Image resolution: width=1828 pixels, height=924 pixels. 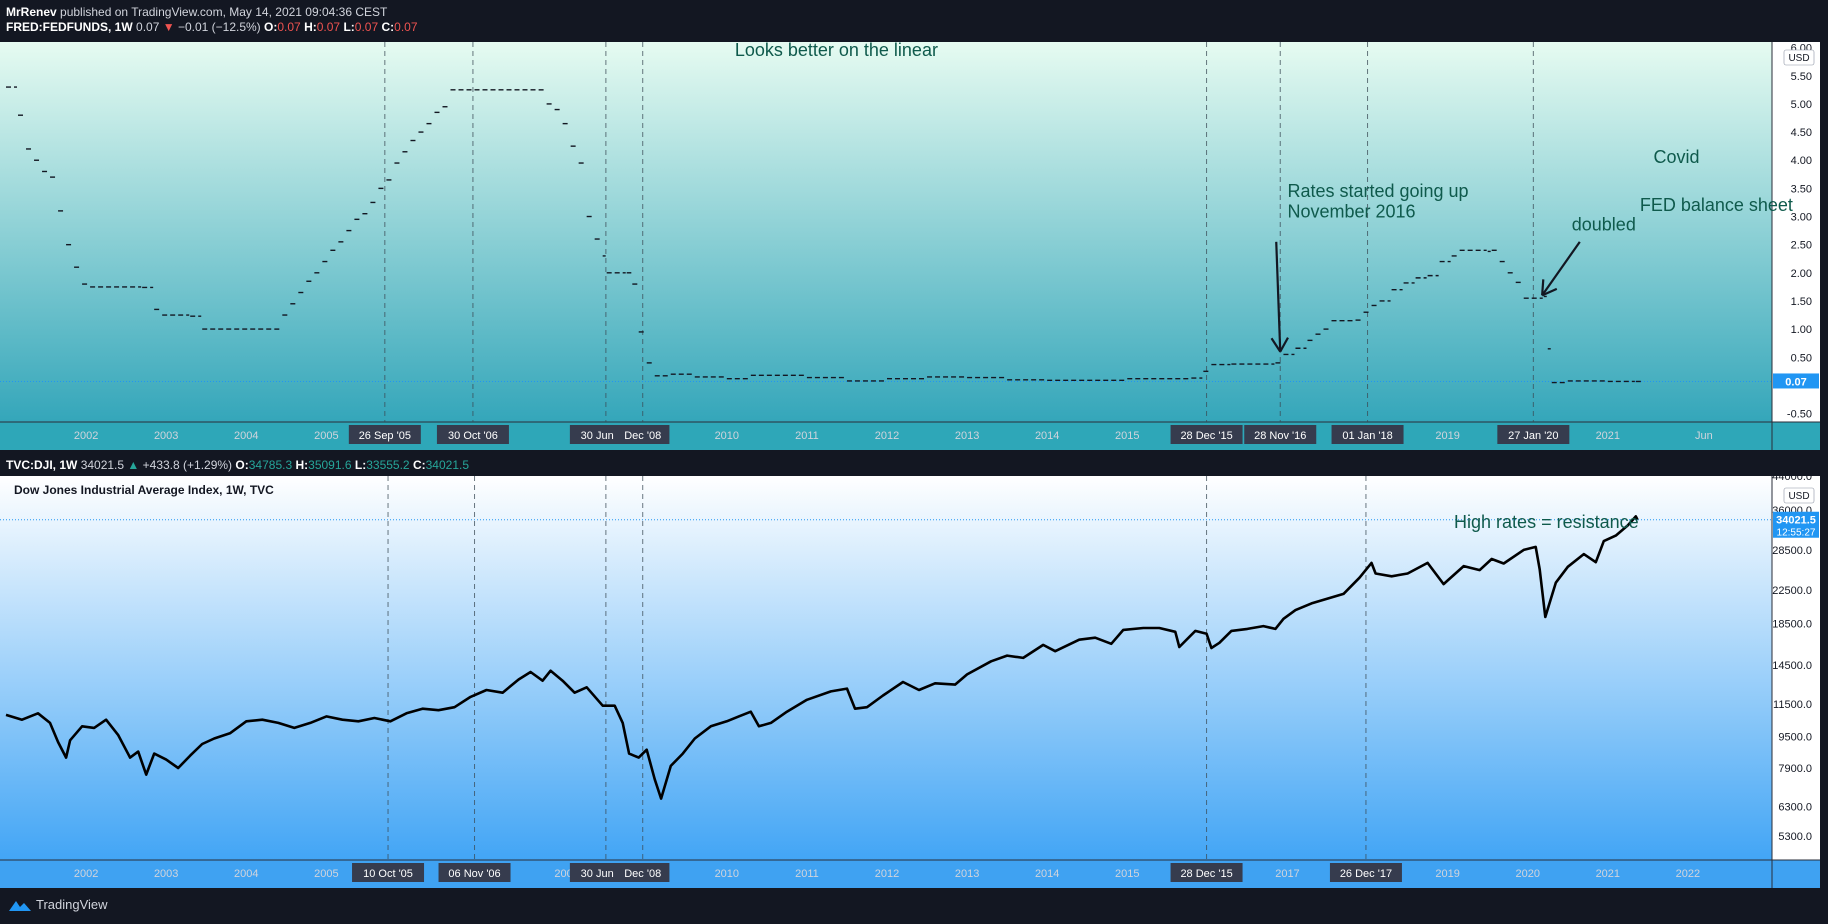 I want to click on last-price-tag, so click(x=1796, y=381).